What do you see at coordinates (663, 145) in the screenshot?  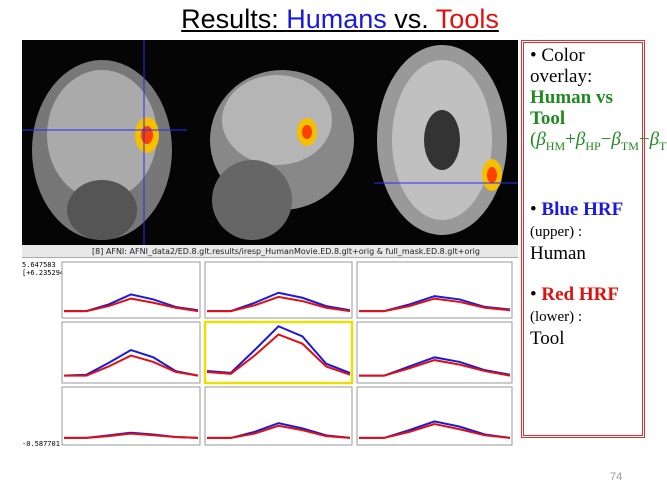 I see `formula-sub: TP` at bounding box center [663, 145].